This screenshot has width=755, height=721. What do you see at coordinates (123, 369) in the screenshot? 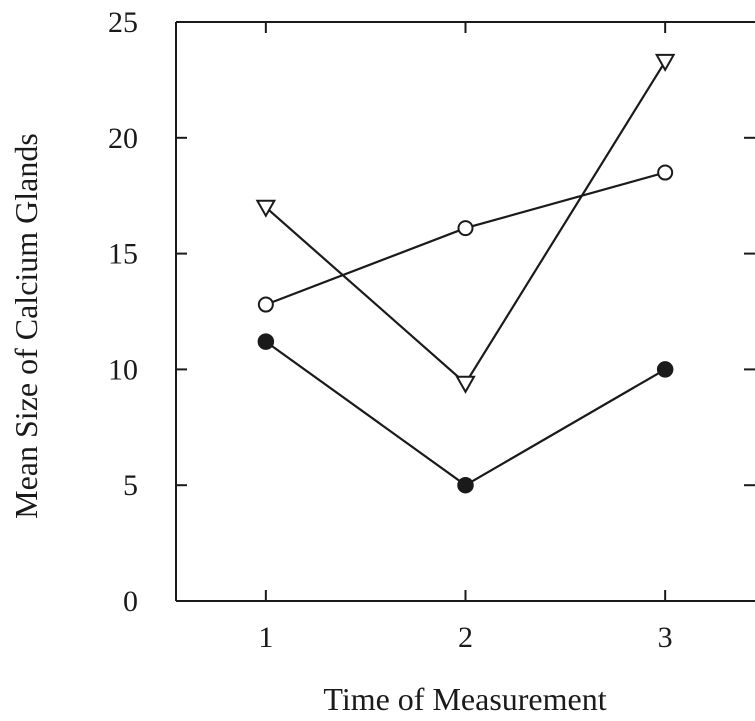
I see `y-tick-label: 10` at bounding box center [123, 369].